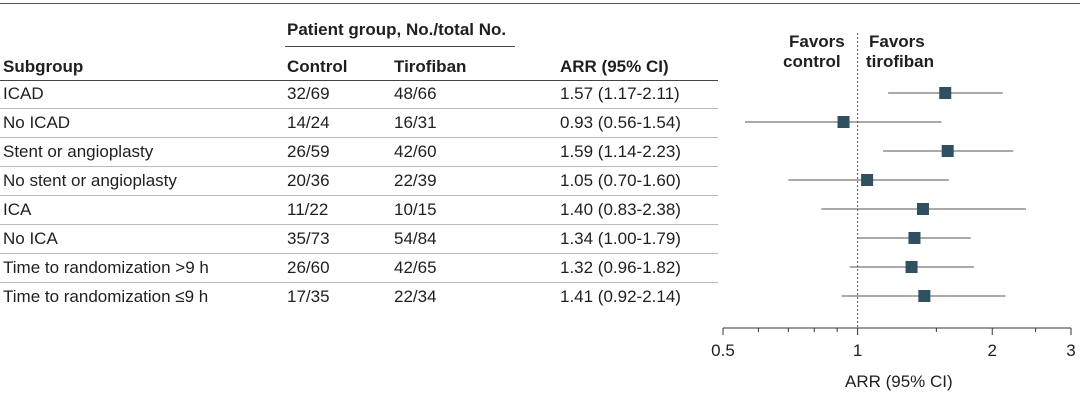  What do you see at coordinates (900, 61) in the screenshot?
I see `favors-right-line2: tirofiban` at bounding box center [900, 61].